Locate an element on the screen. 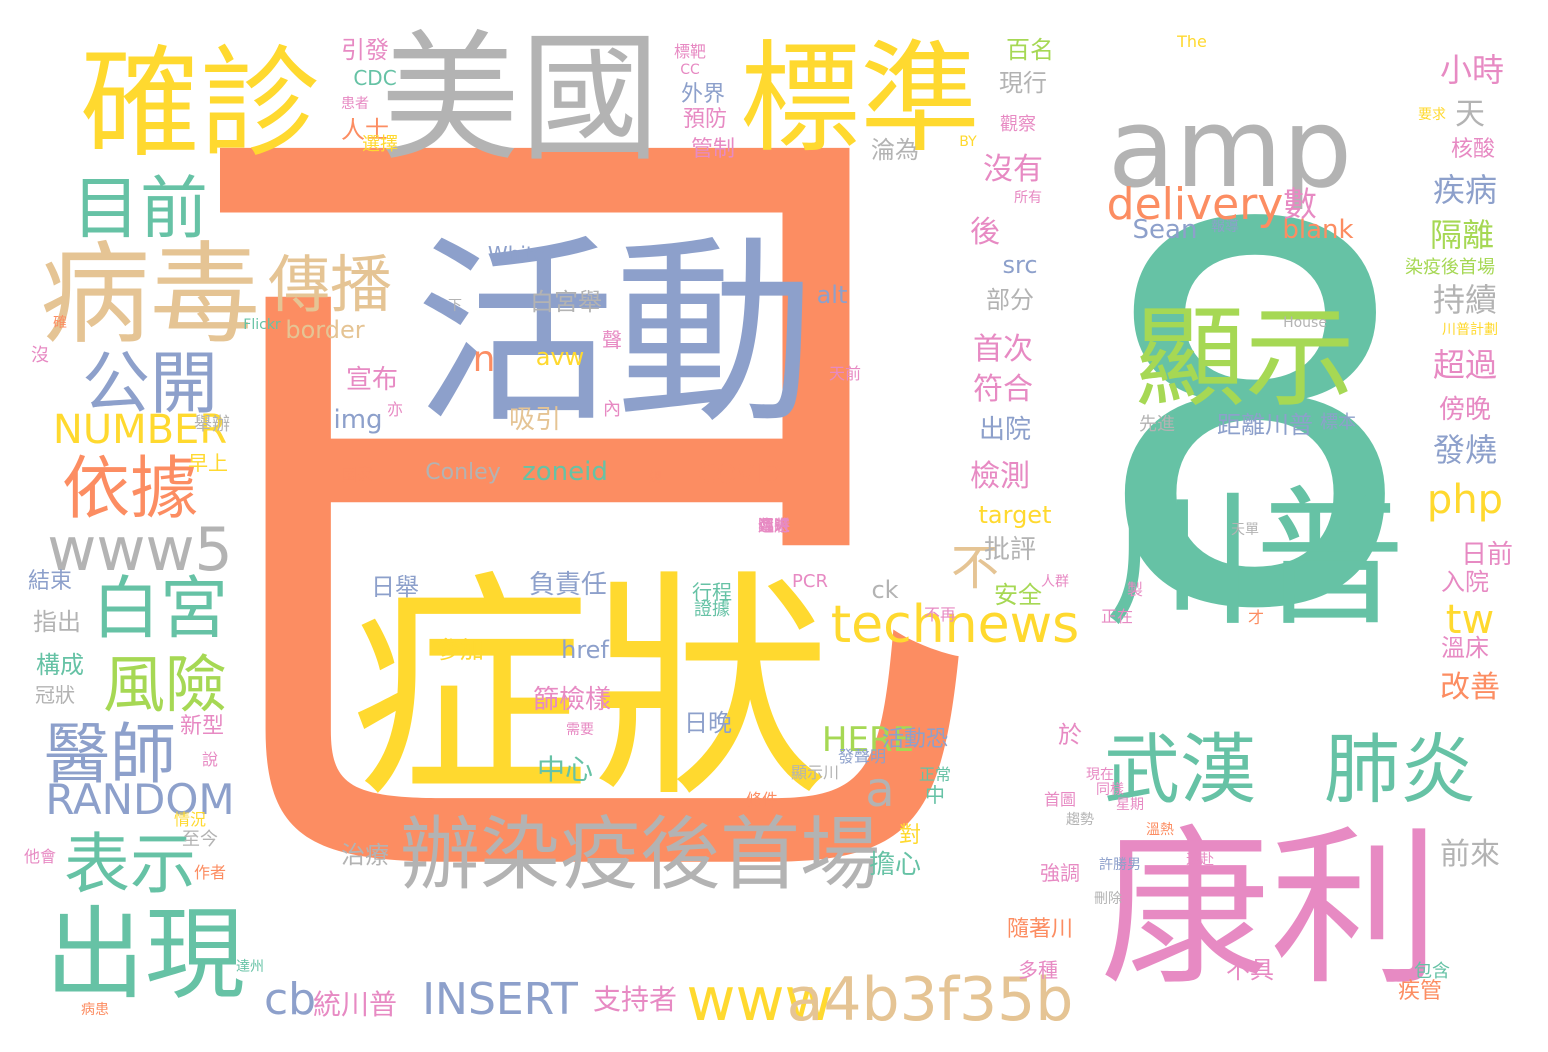 The image size is (1548, 1052). word-4: 康利 is located at coordinates (1270, 910).